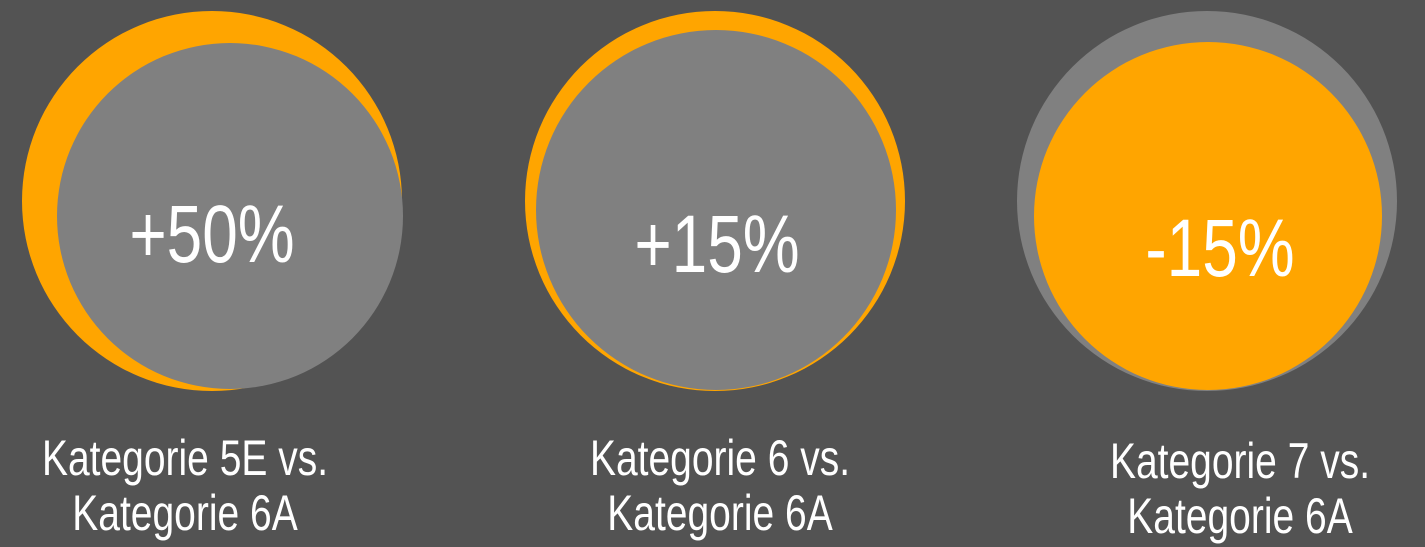  Describe the element at coordinates (1219, 247) in the screenshot. I see `value-label: -15%` at that location.